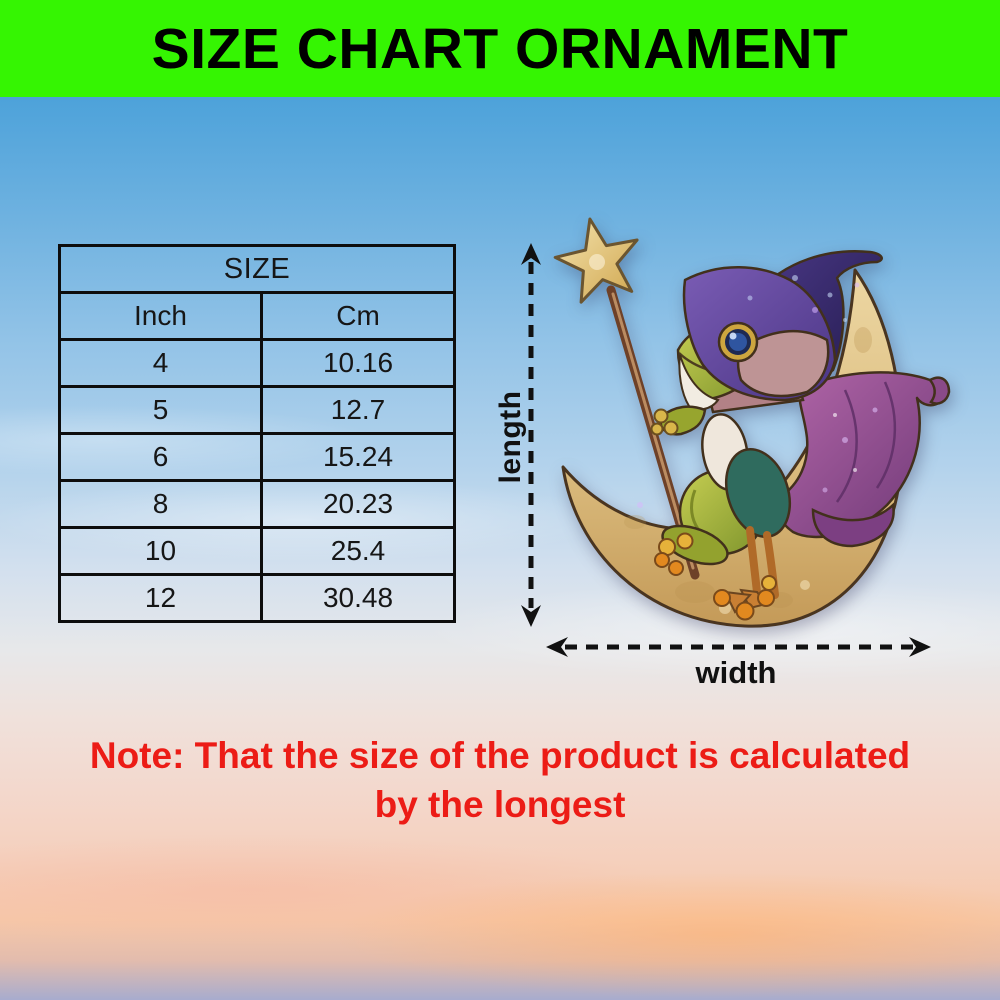 The image size is (1000, 1000). What do you see at coordinates (358, 315) in the screenshot?
I see `col-header-cm: Cm` at bounding box center [358, 315].